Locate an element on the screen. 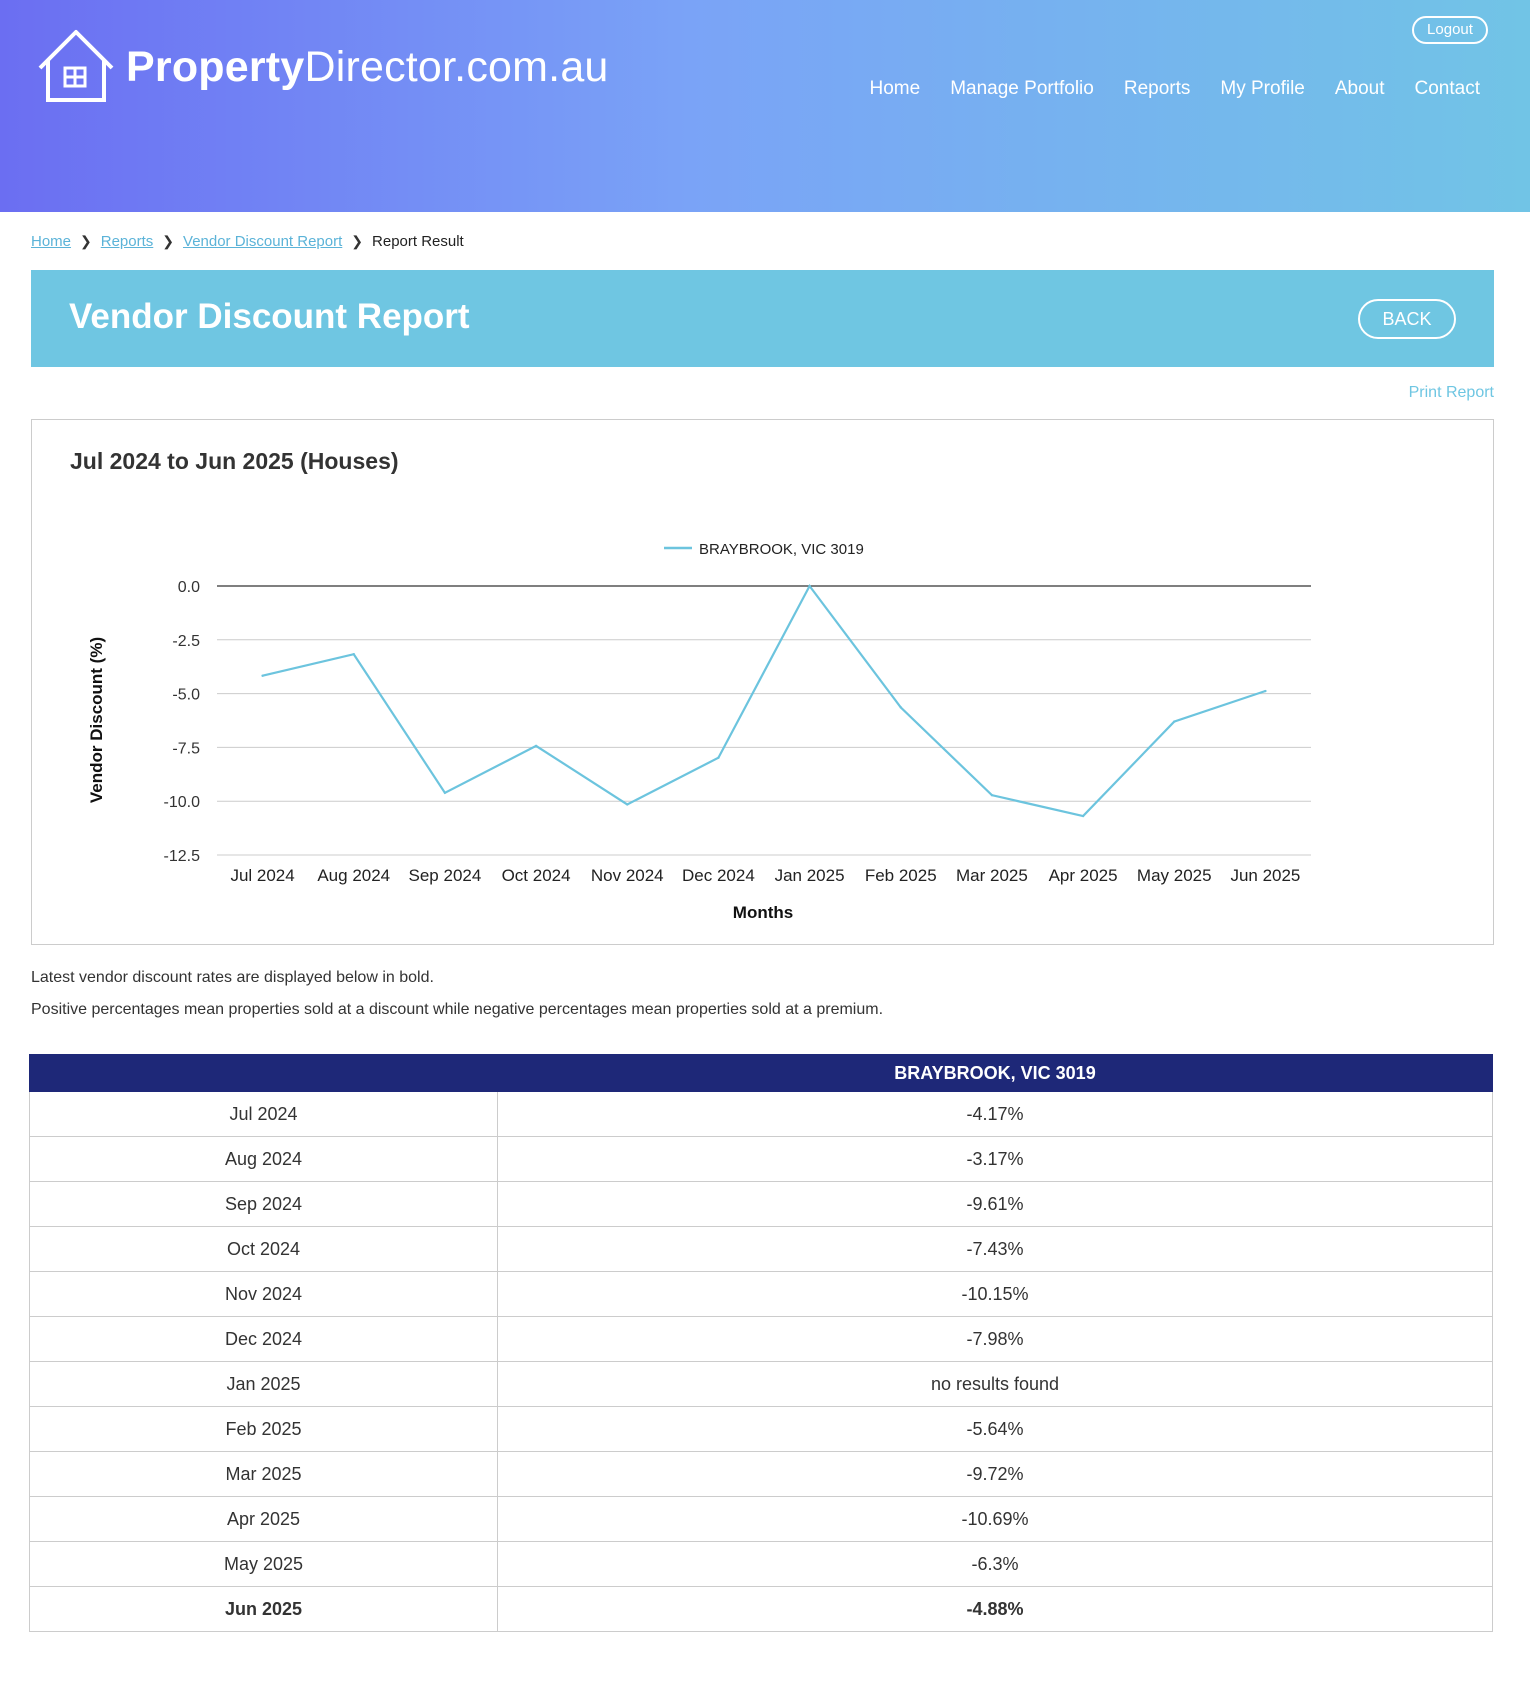  table-cell-value: -6.3% is located at coordinates (995, 1564).